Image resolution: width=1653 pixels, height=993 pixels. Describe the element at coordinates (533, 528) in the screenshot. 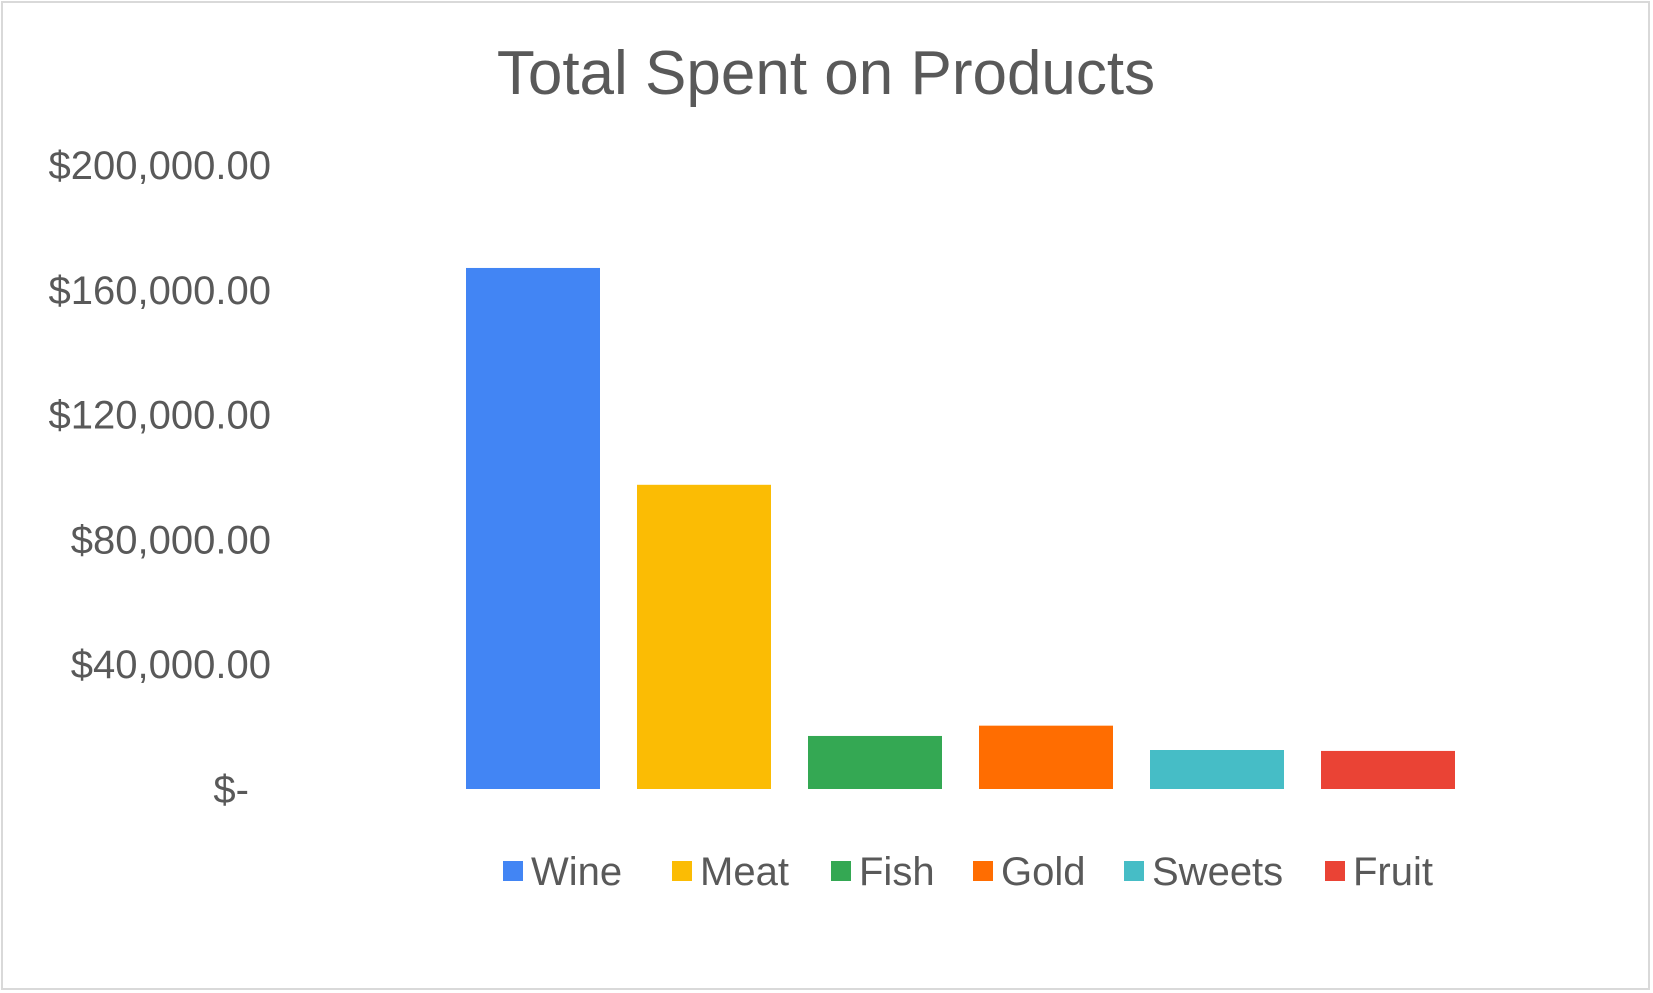

I see `bar-wine` at that location.